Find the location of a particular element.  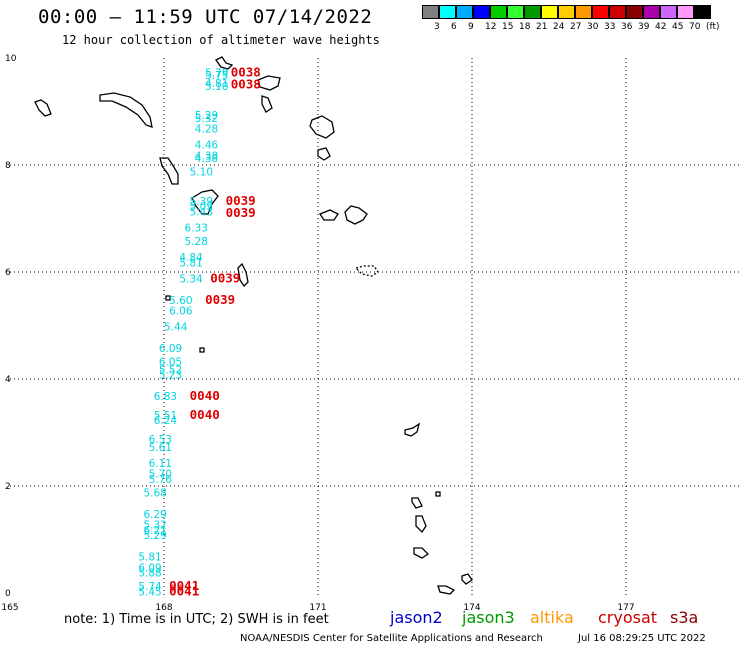

satellite-legend-item: cryosat is located at coordinates (628, 617).